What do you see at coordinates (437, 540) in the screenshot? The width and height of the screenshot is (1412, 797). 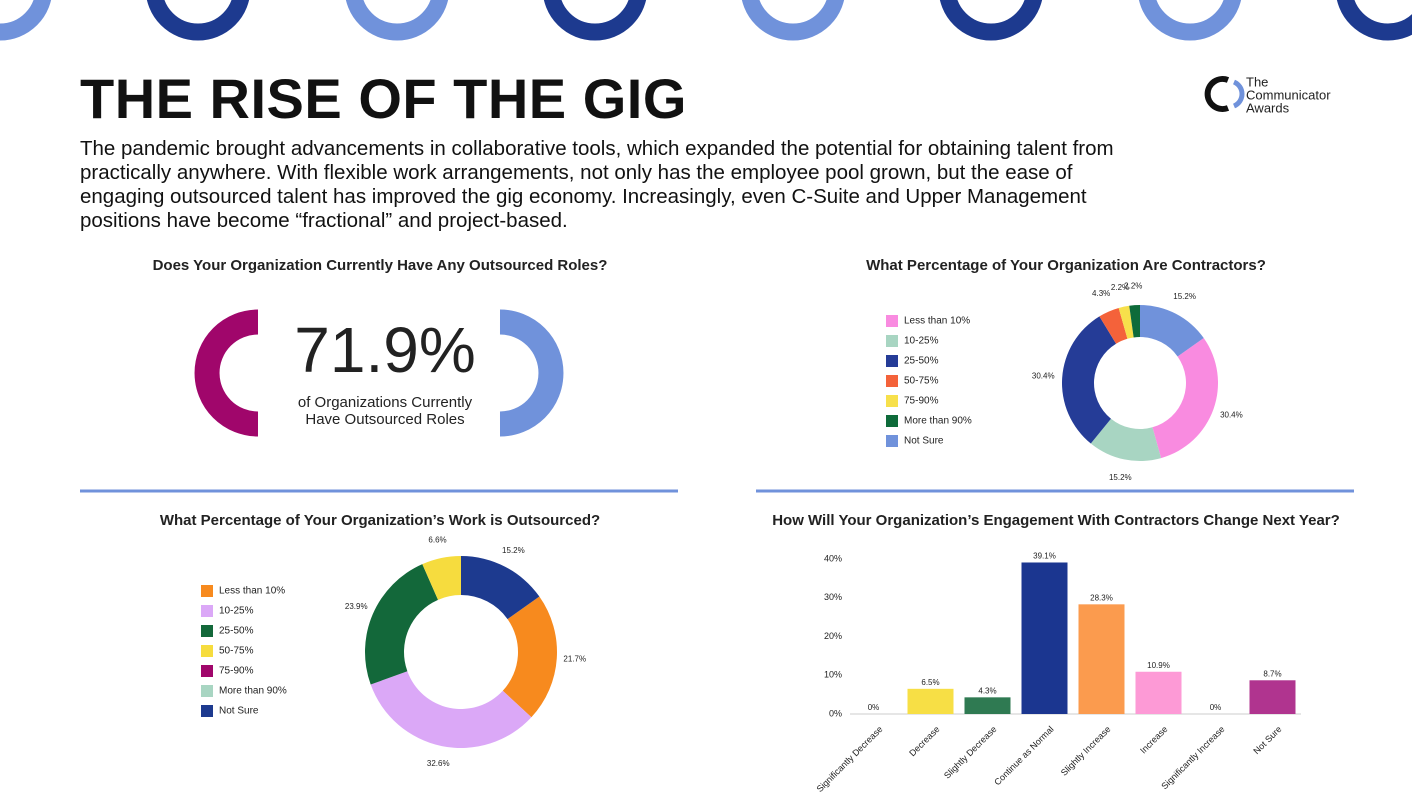 I see `data-label: 6.6%` at bounding box center [437, 540].